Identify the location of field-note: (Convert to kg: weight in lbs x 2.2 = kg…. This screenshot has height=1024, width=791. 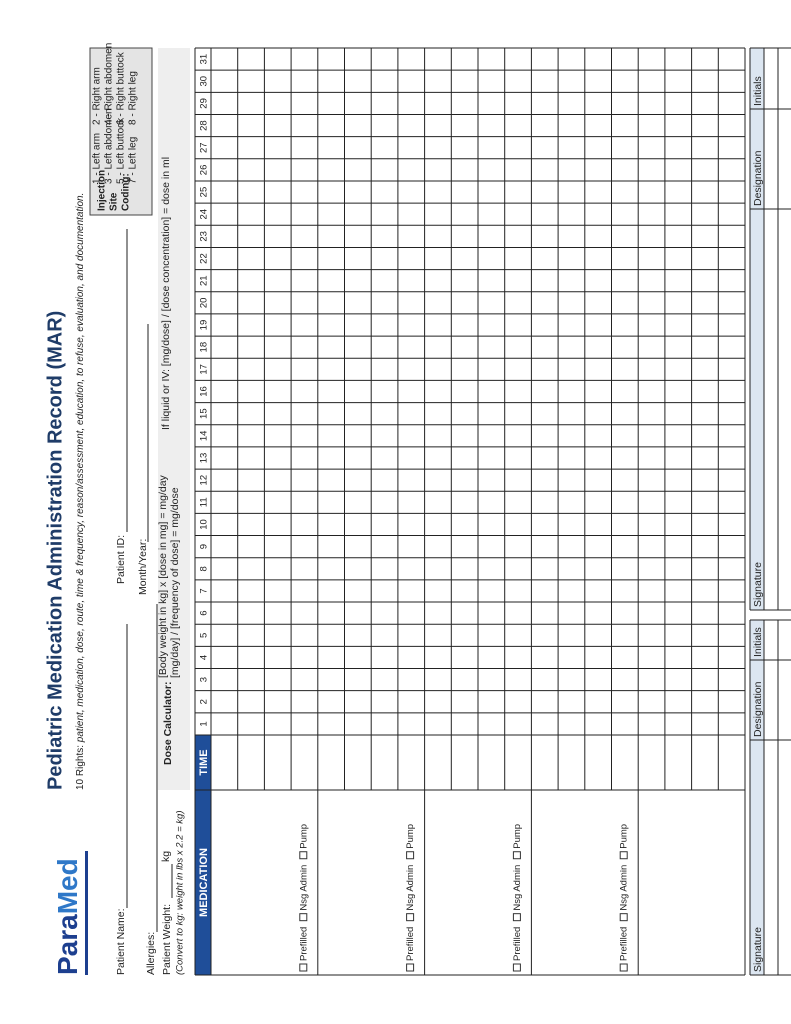
(180, 893).